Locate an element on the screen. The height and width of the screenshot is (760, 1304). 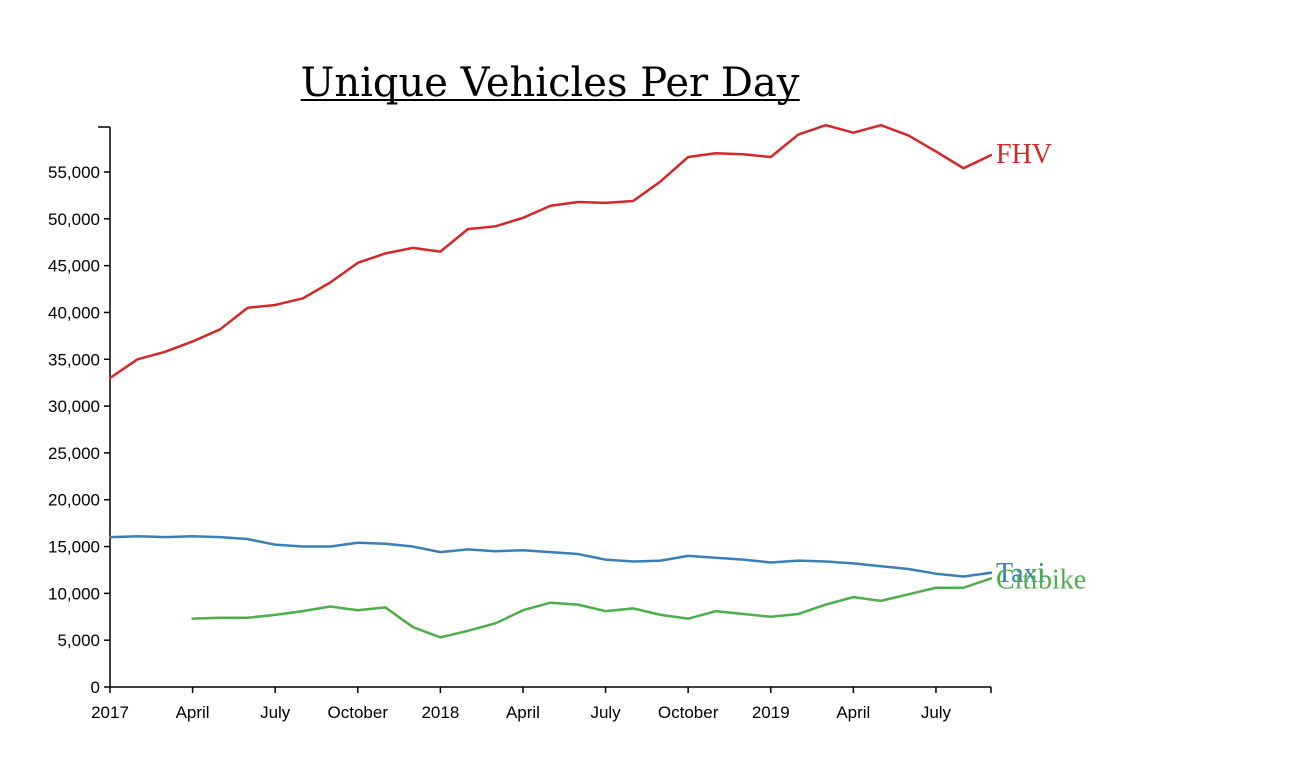
y-tick-label: 30,000 is located at coordinates (74, 406).